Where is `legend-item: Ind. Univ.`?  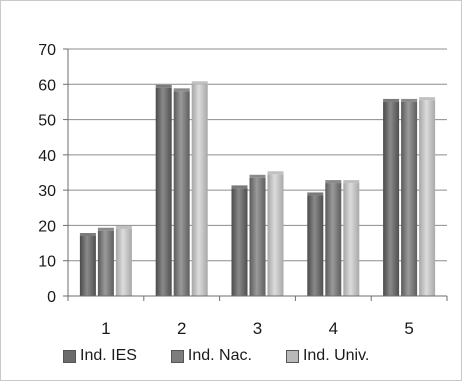 legend-item: Ind. Univ. is located at coordinates (327, 356).